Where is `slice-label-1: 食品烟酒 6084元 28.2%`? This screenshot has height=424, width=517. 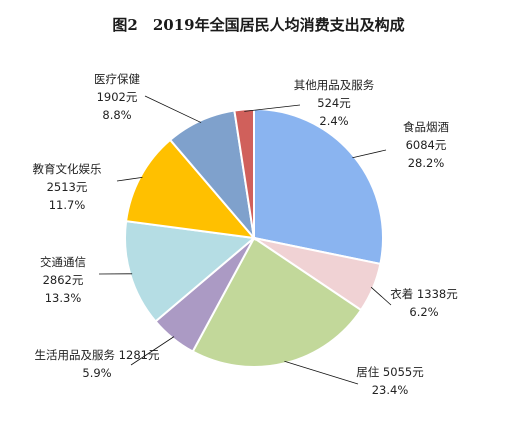 slice-label-1: 食品烟酒 6084元 28.2% is located at coordinates (426, 145).